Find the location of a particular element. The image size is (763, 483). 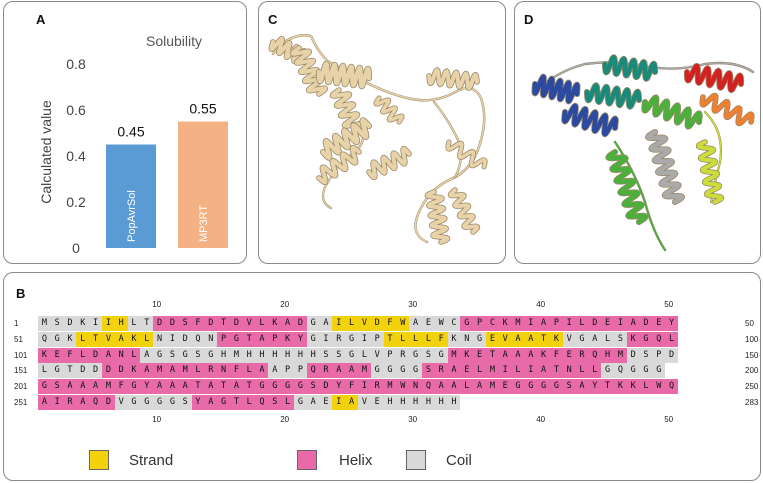

row-end-number: 200 is located at coordinates (752, 371).